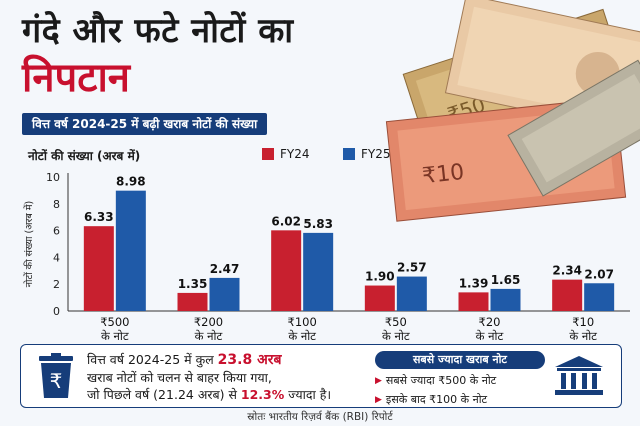 This screenshot has width=640, height=426. I want to click on most-item-label: सबसे ज्यादा ₹500 के नोट, so click(441, 380).